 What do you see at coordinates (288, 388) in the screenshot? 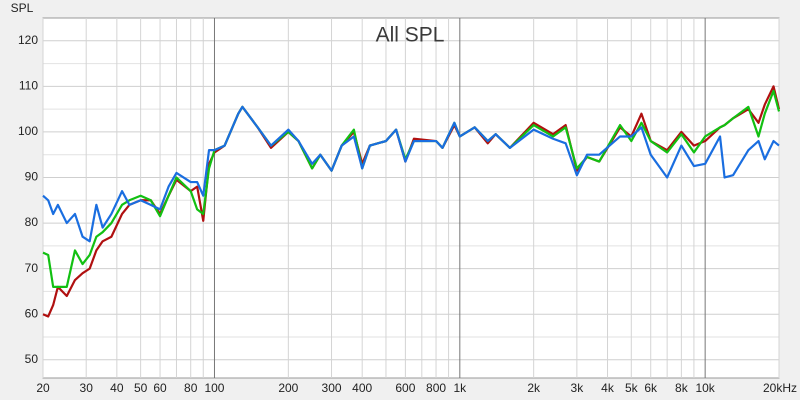
I see `x-tick-label: 200` at bounding box center [288, 388].